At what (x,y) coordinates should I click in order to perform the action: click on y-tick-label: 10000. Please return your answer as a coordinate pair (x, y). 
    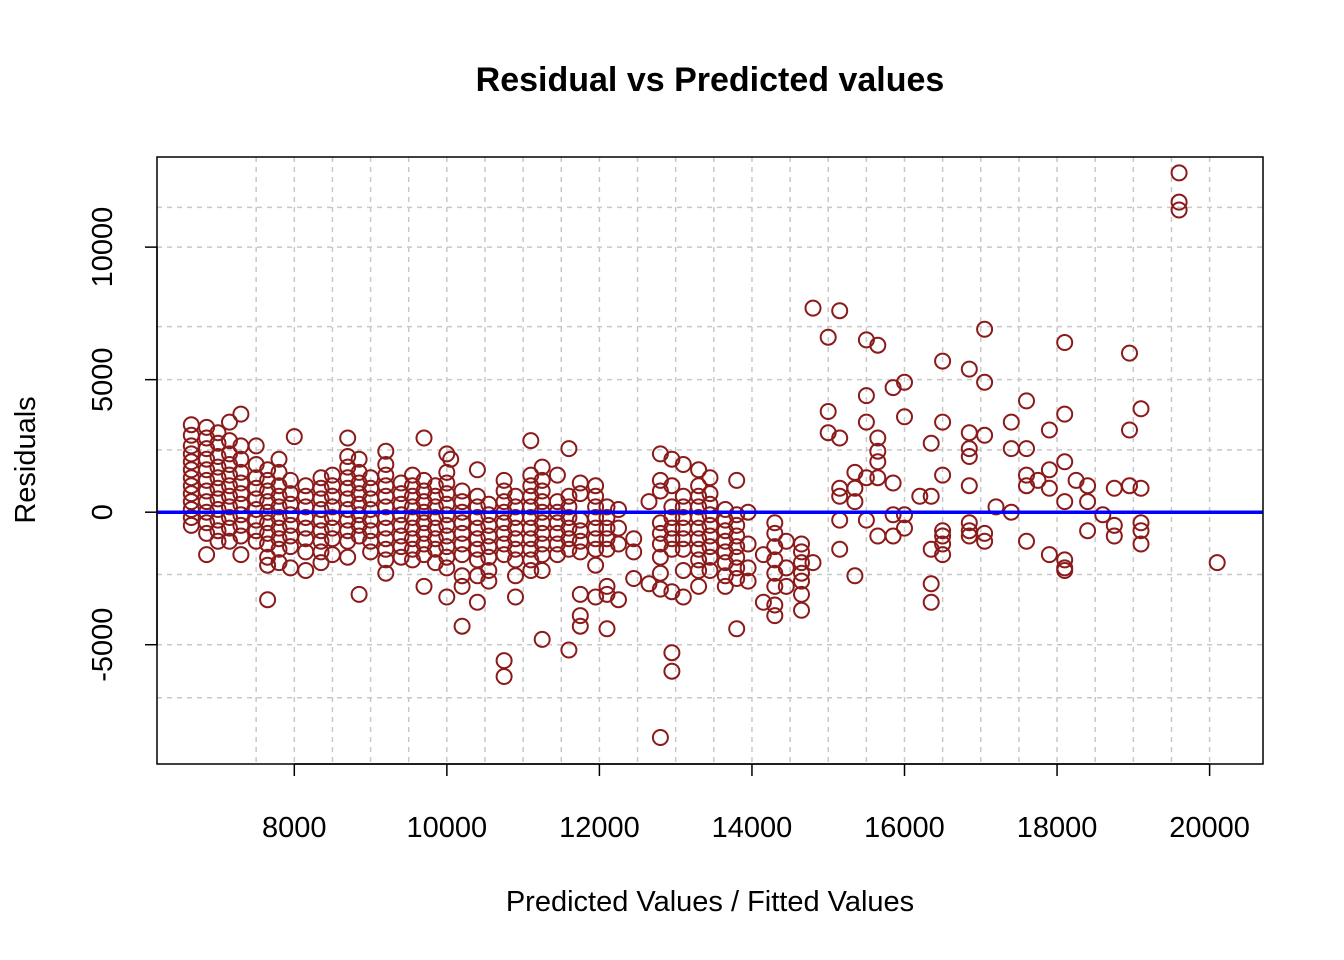
    Looking at the image, I should click on (103, 247).